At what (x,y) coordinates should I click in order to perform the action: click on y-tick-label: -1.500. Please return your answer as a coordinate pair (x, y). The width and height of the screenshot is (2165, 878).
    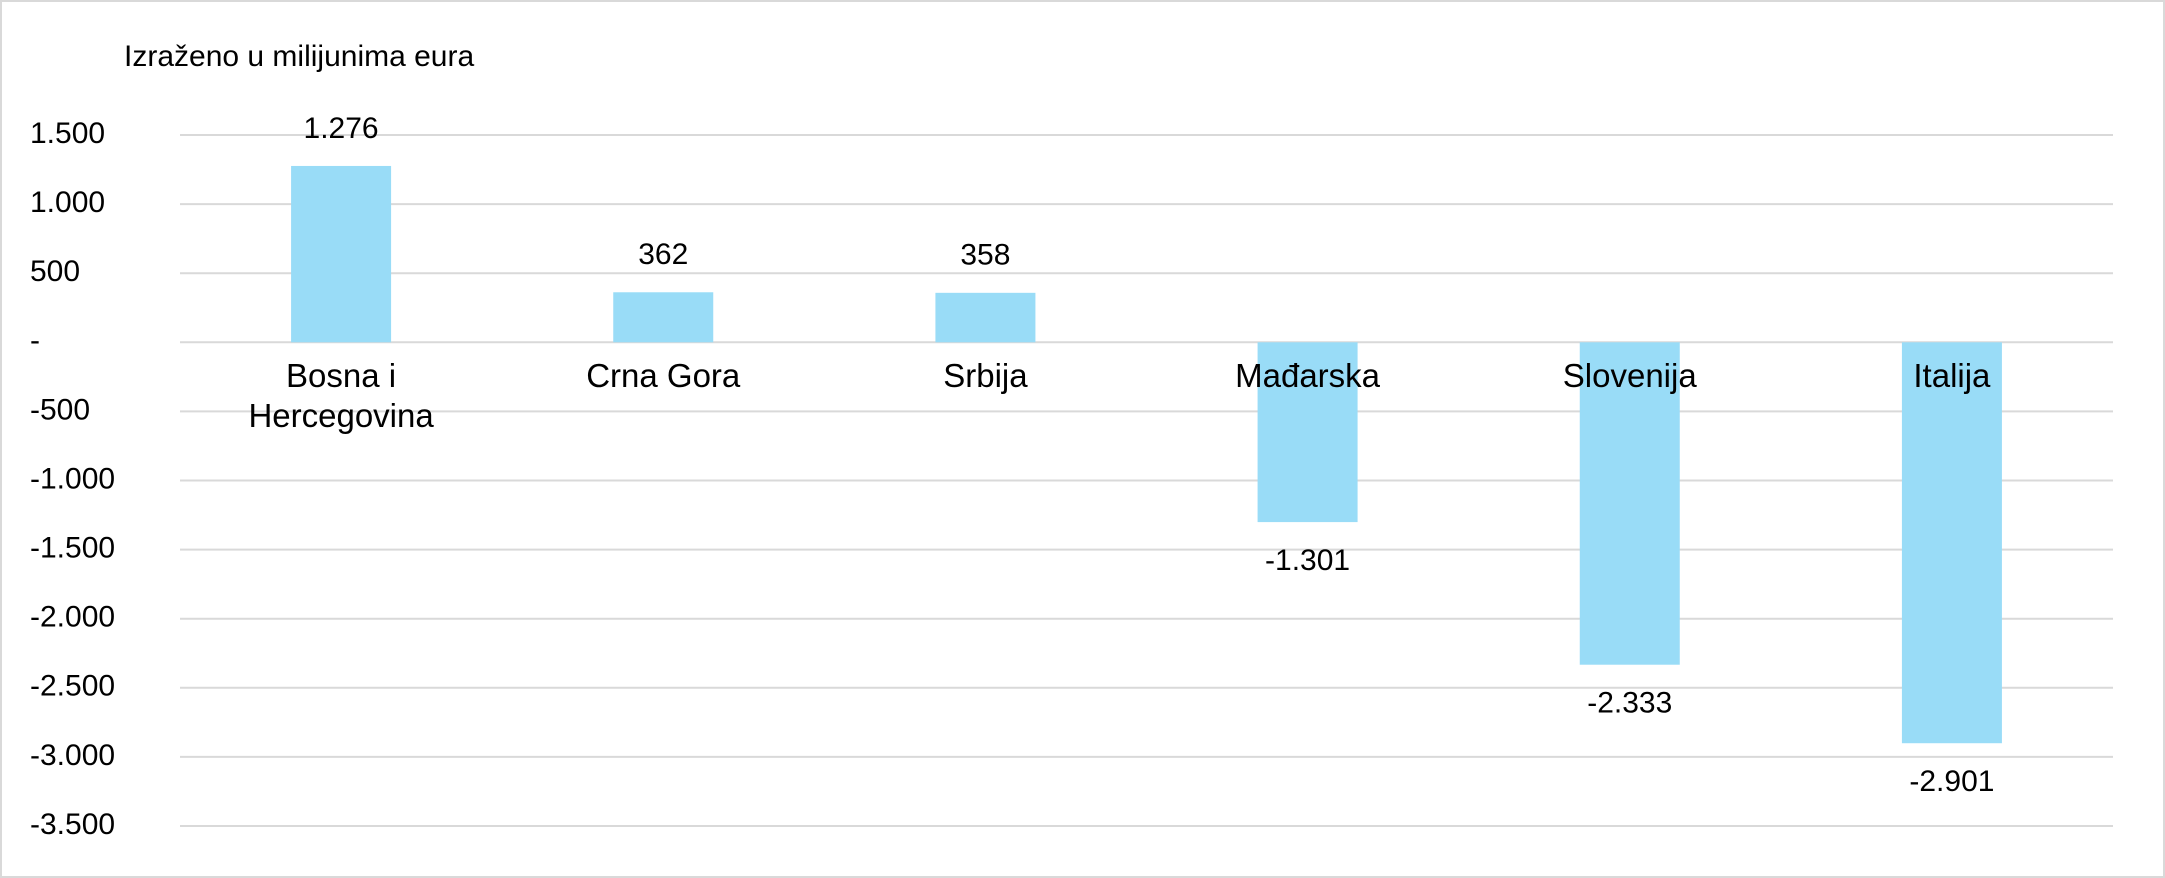
    Looking at the image, I should click on (72, 548).